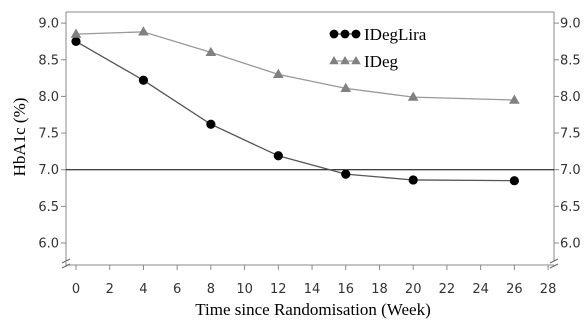  What do you see at coordinates (345, 289) in the screenshot?
I see `x-tick-label: 16` at bounding box center [345, 289].